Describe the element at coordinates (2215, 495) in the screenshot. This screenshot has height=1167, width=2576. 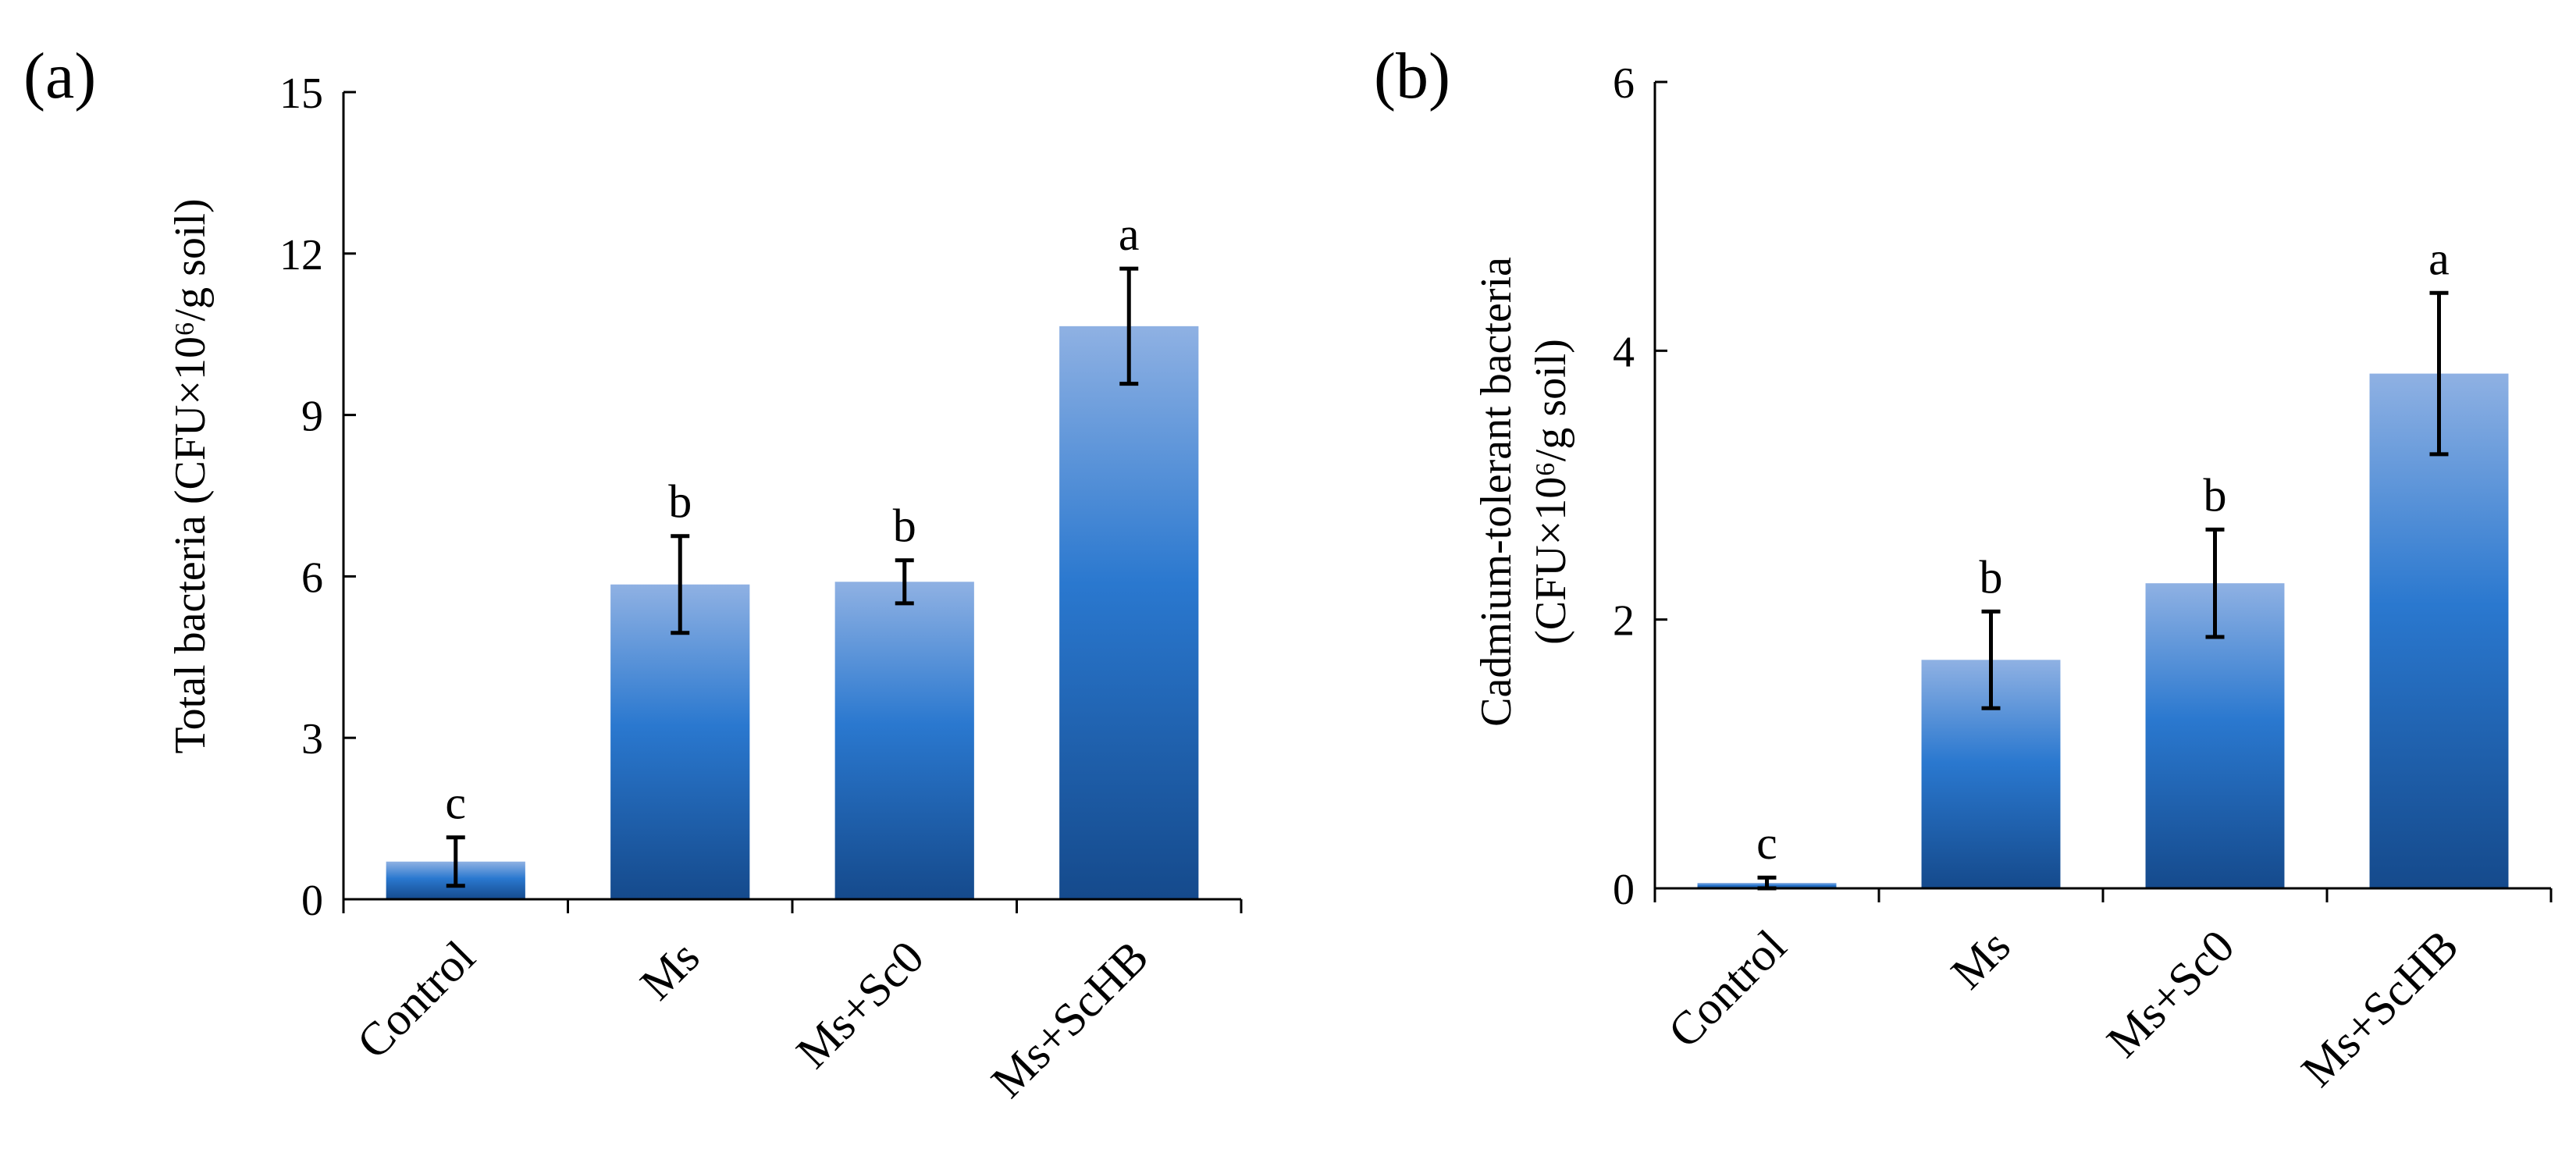
I see `significance-label-b-2: b` at that location.